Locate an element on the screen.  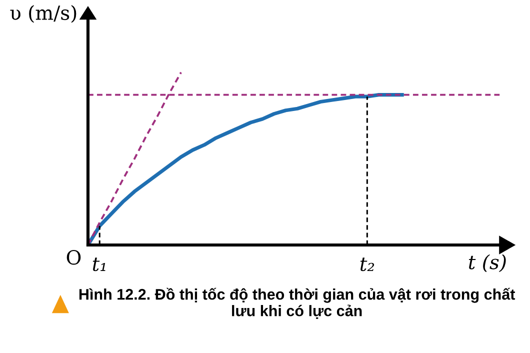
y-axis-title: υ (m/s) is located at coordinates (43, 14).